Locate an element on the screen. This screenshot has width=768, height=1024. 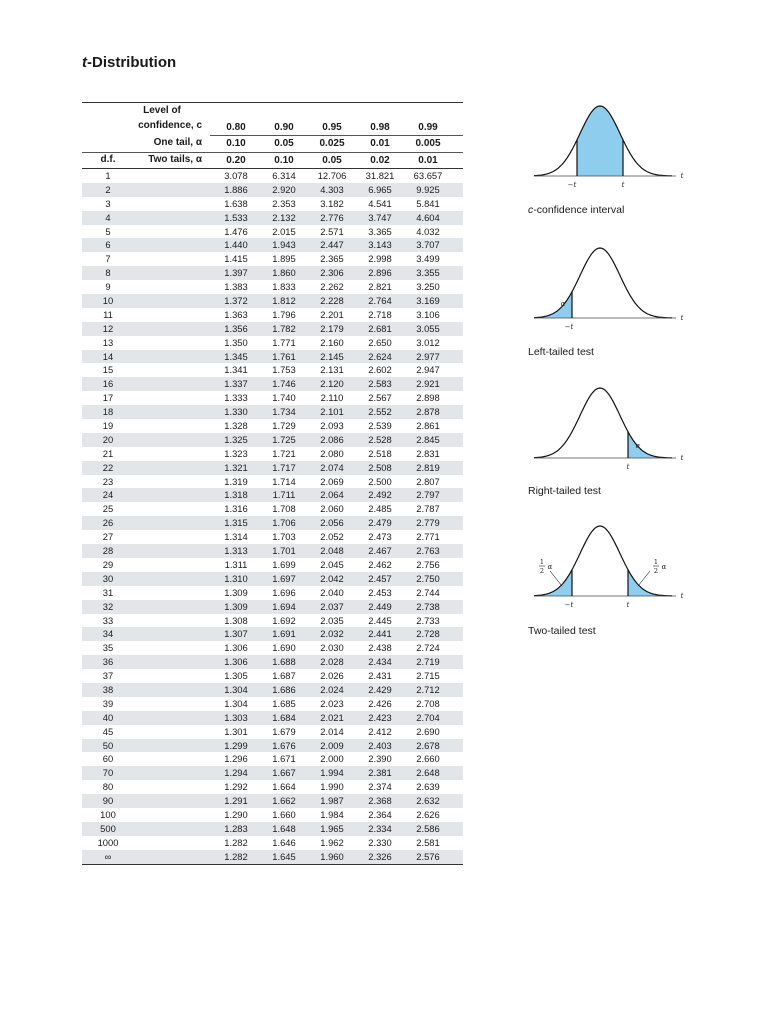
right-tailed-curve: t α t is located at coordinates (608, 429).